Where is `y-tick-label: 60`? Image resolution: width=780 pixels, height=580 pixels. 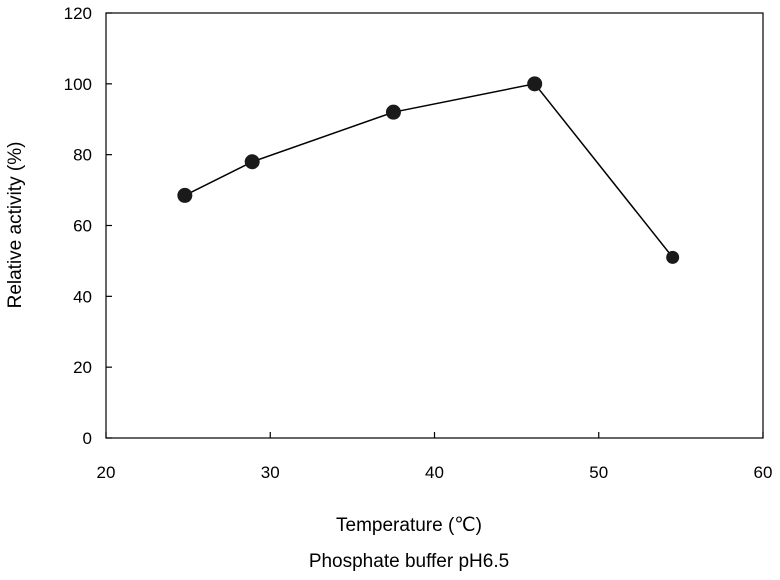
y-tick-label: 60 is located at coordinates (82, 226).